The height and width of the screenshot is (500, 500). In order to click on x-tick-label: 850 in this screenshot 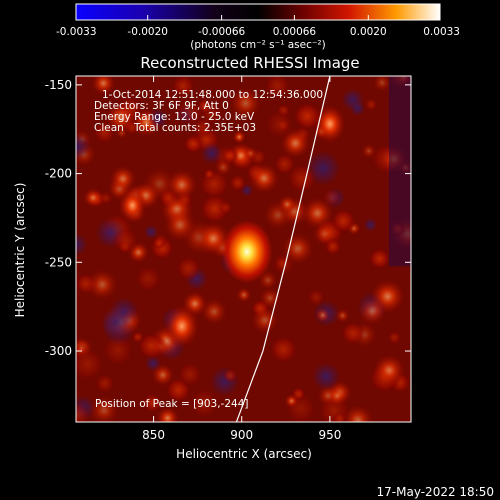, I will do `click(153, 435)`.